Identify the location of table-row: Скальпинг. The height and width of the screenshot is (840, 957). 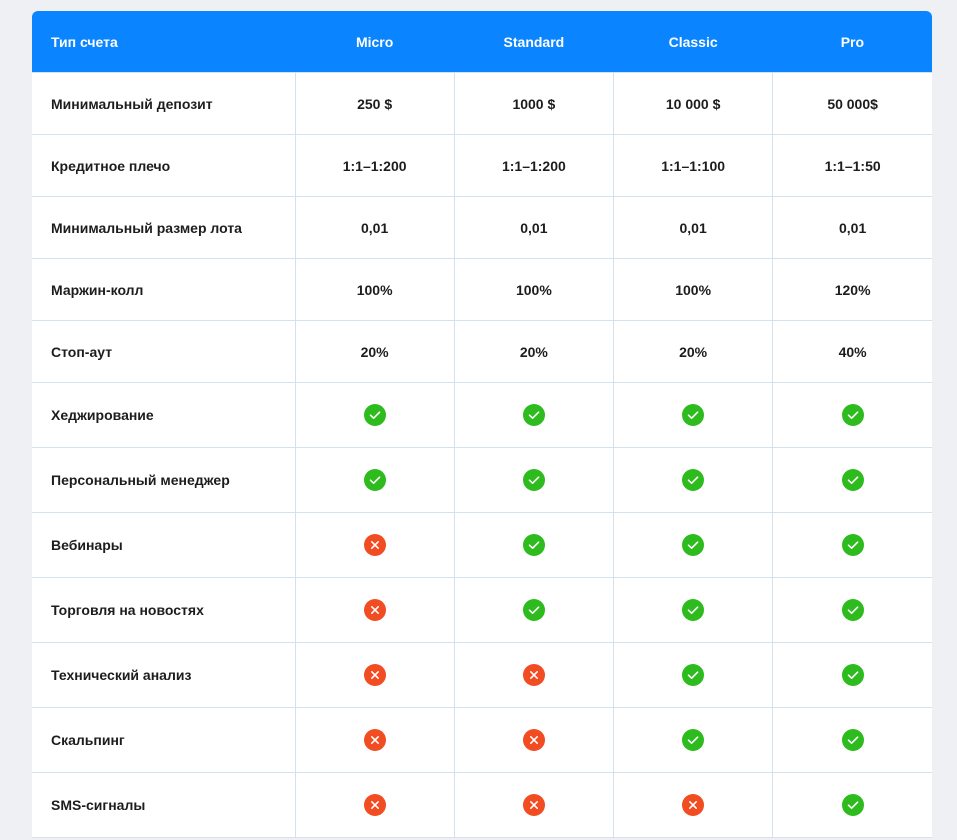
(482, 740).